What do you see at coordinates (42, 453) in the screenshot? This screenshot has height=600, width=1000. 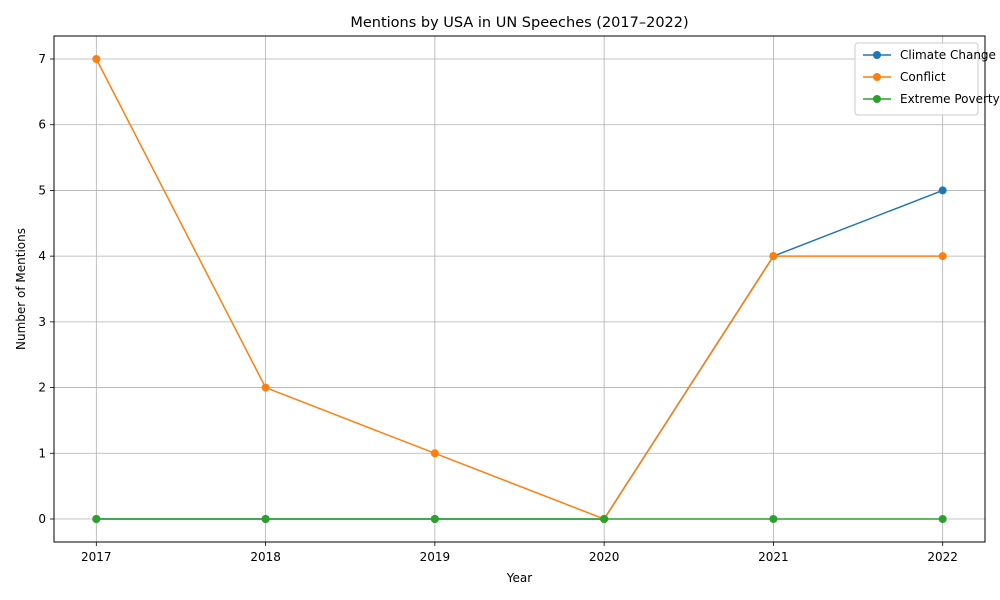 I see `y-tick-label: 1` at bounding box center [42, 453].